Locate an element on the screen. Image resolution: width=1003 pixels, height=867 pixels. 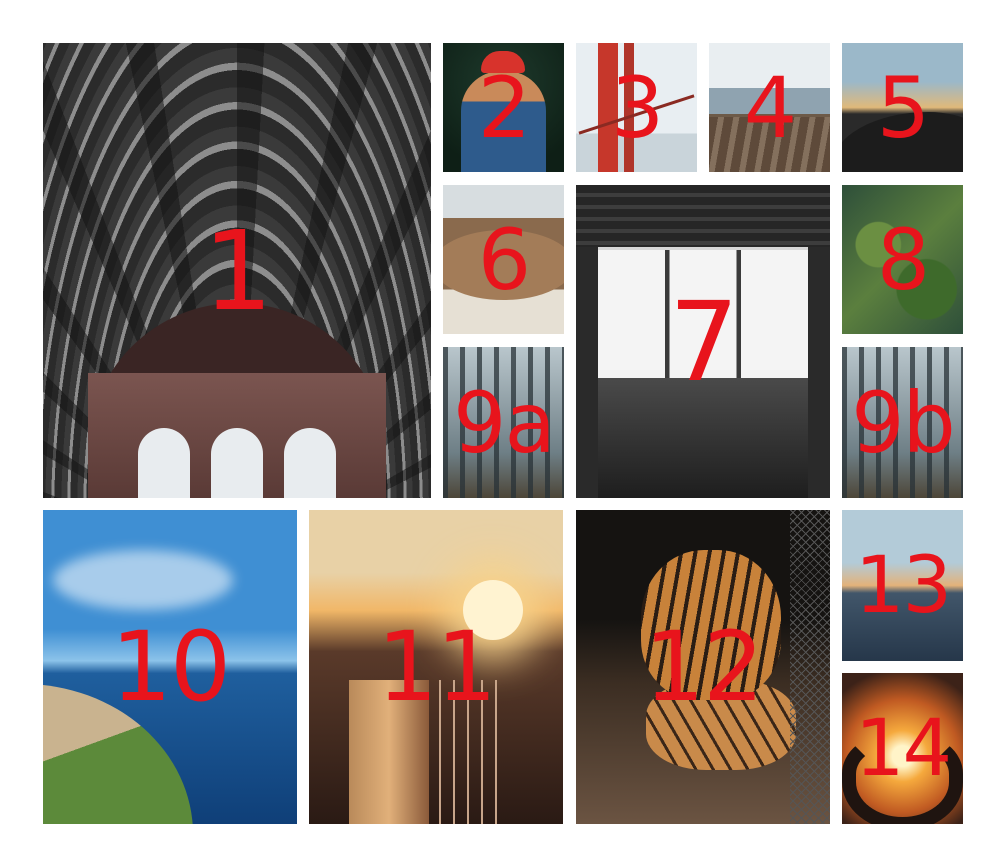
heart-hands-sunset-image is located at coordinates (902, 748).